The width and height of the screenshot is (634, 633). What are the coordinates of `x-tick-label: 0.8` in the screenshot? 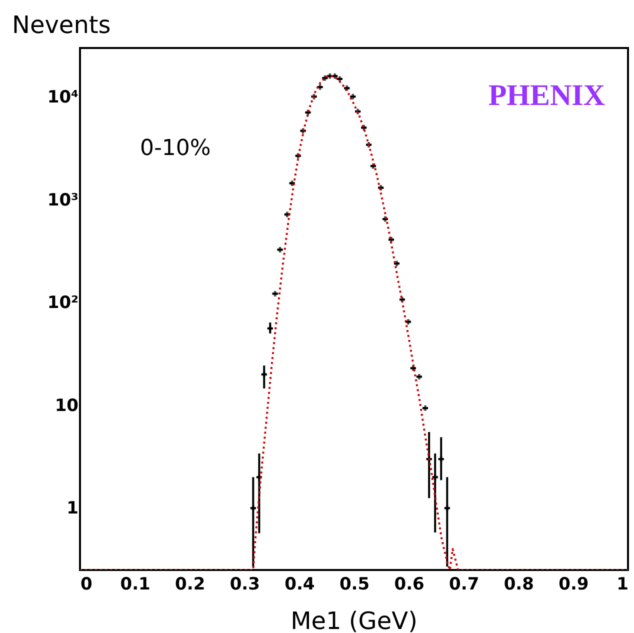 It's located at (519, 584).